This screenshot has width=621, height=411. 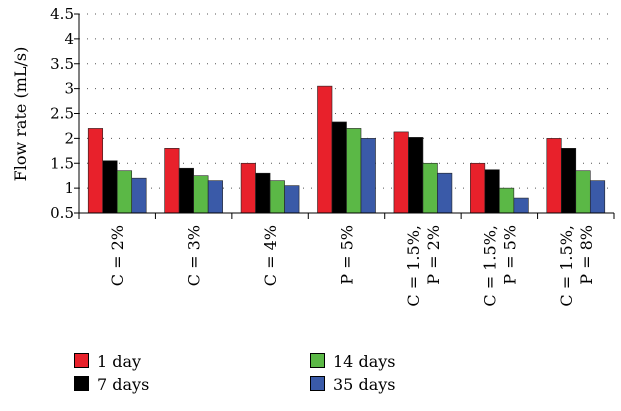 I want to click on y-tick-label: 2.5, so click(x=62, y=114).